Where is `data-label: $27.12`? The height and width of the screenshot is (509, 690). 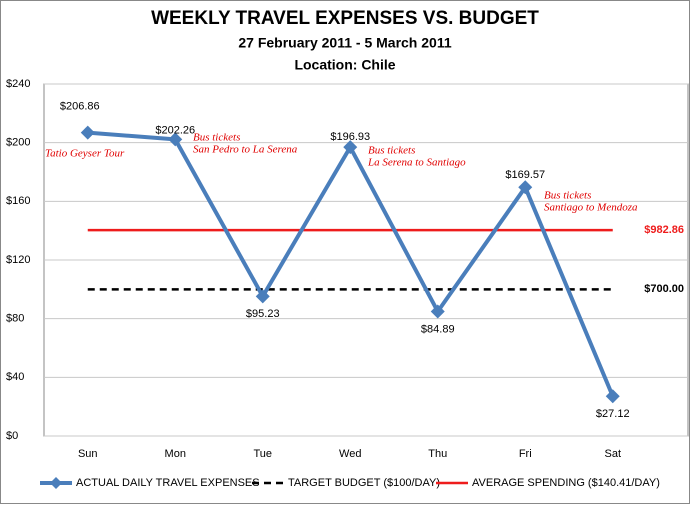 data-label: $27.12 is located at coordinates (613, 414).